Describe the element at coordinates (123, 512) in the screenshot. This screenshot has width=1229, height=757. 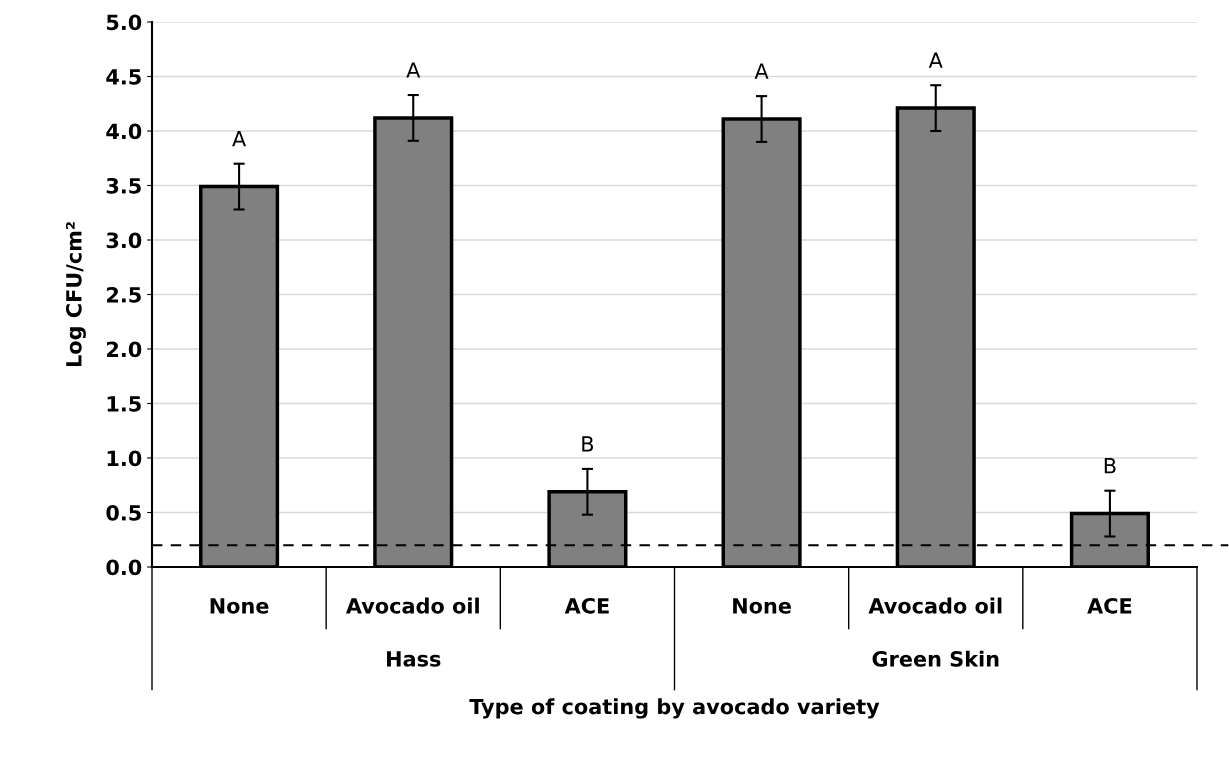
I see `y-tick-label: 0.5` at that location.